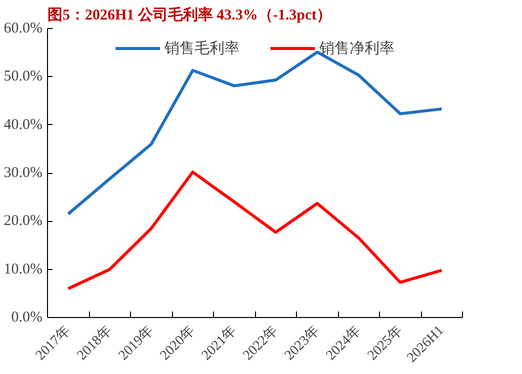 The height and width of the screenshot is (374, 522). I want to click on y-tick-label: 10.0%, so click(23, 269).